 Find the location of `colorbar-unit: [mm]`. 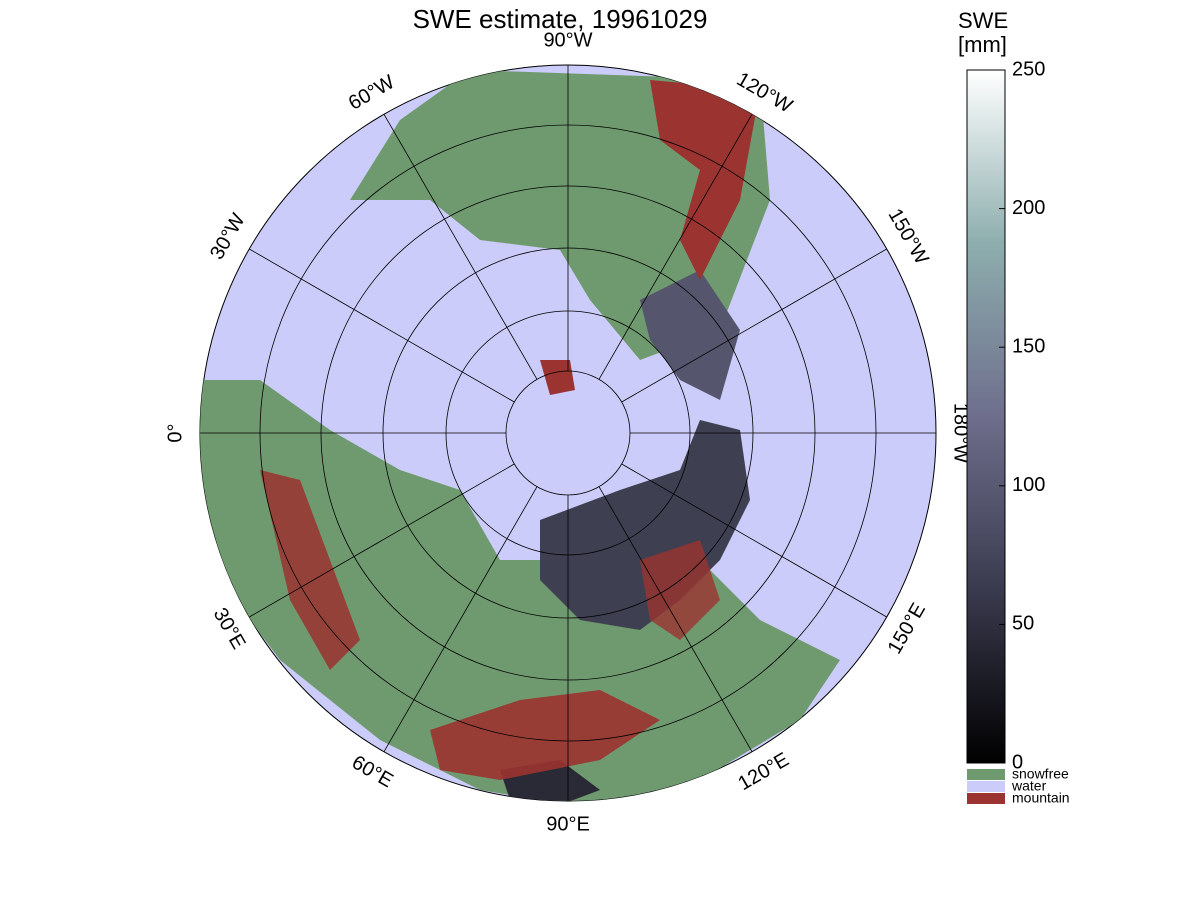

colorbar-unit: [mm] is located at coordinates (982, 44).